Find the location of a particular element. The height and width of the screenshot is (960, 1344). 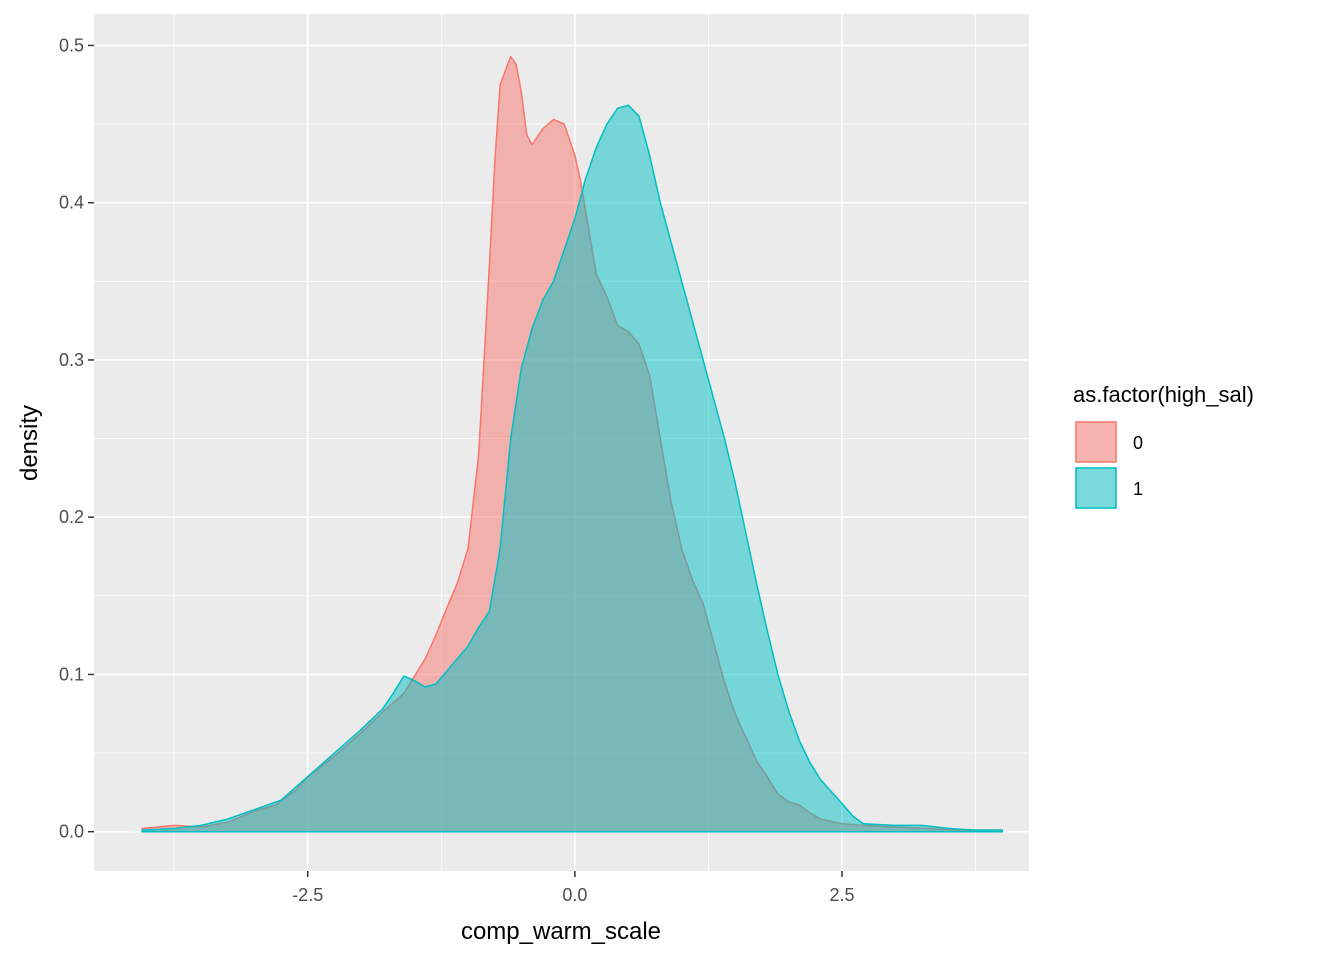

y-tick-label: 0.3 is located at coordinates (71, 360).